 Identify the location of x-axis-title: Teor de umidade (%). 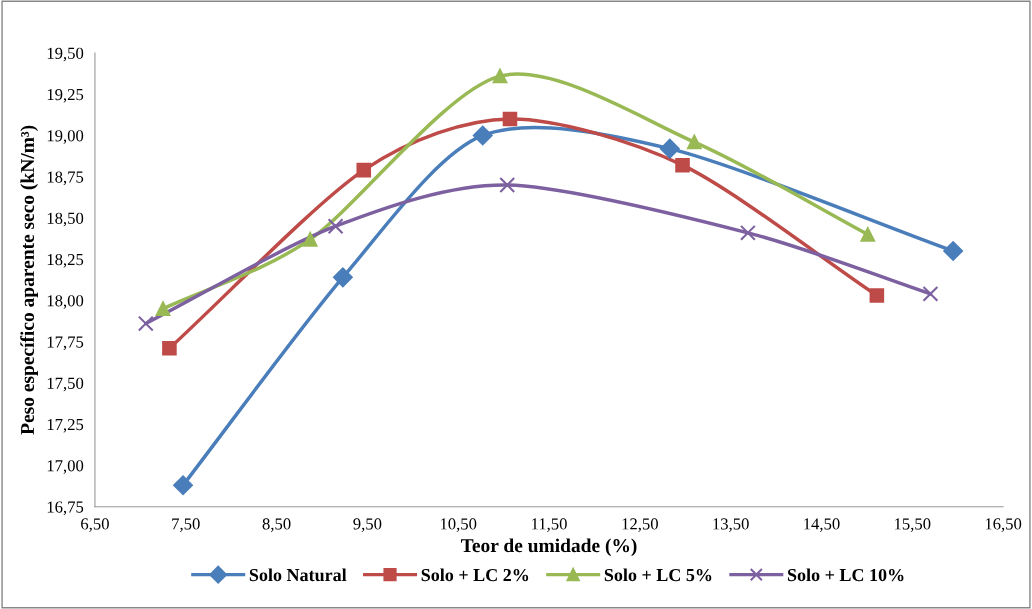
(549, 547).